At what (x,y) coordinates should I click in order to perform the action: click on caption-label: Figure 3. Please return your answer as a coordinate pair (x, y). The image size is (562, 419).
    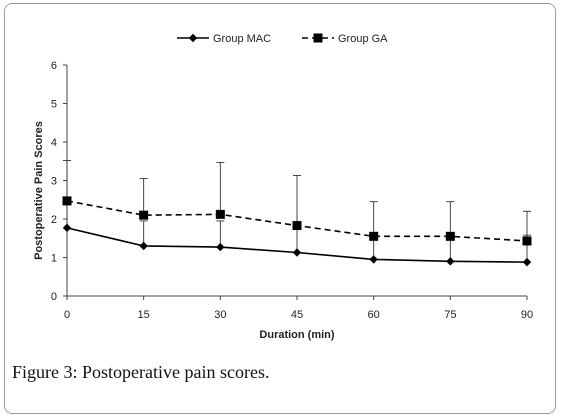
    Looking at the image, I should click on (42, 372).